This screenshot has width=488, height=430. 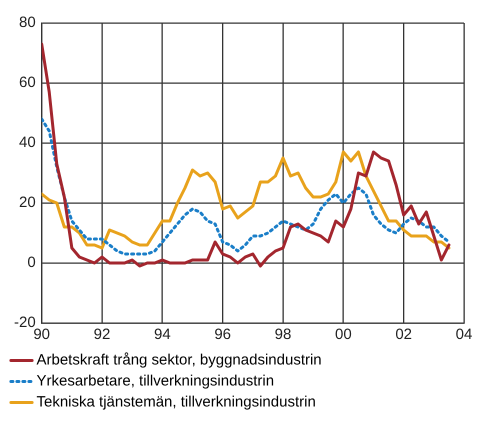 What do you see at coordinates (464, 335) in the screenshot?
I see `x-tick-label: 04` at bounding box center [464, 335].